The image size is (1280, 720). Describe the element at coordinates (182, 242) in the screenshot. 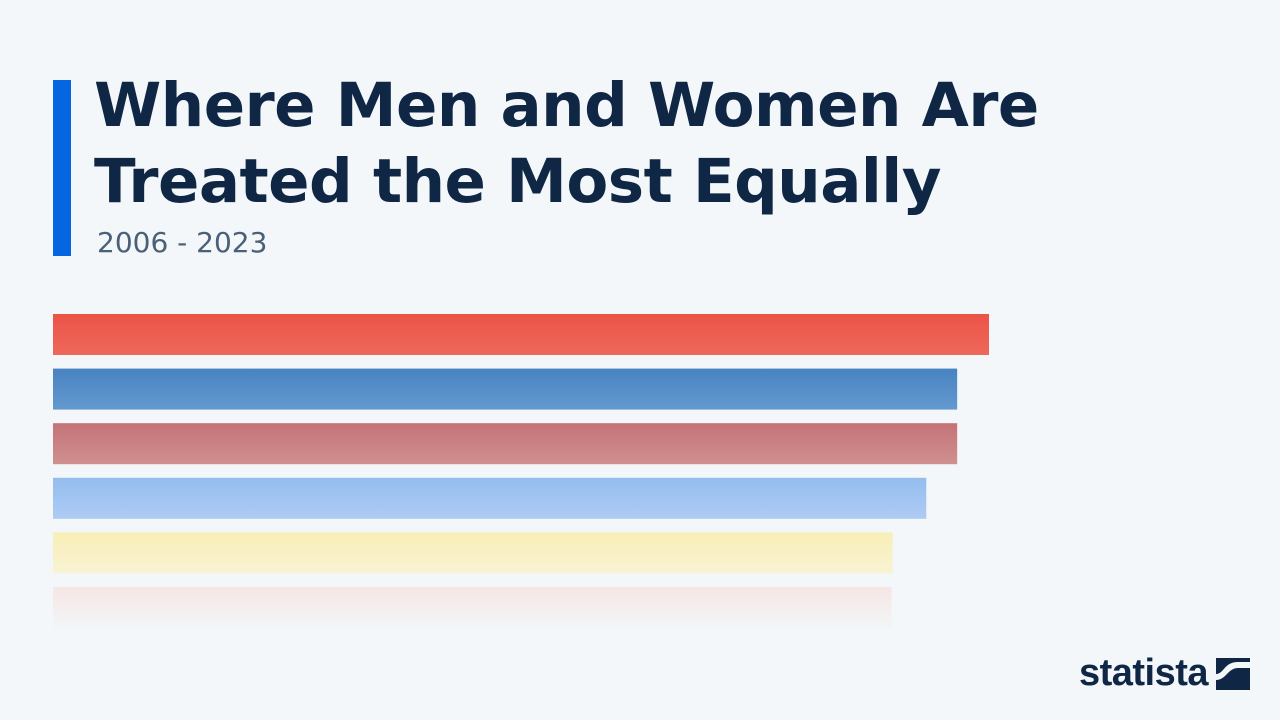

I see `subtitle: 2006 - 2023` at that location.